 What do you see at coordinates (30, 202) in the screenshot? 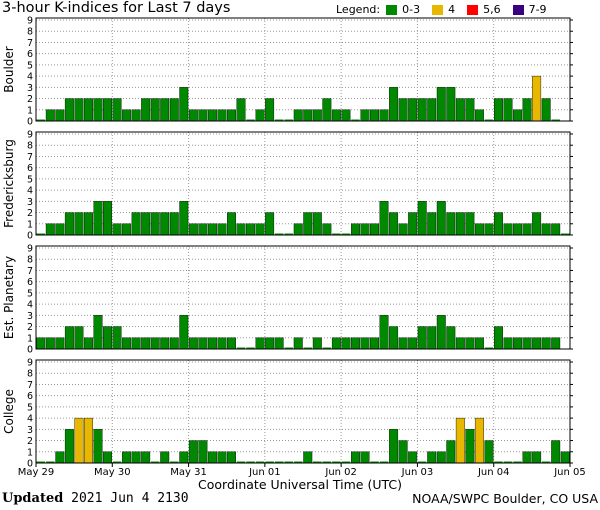
I see `y-tick-label: 3` at bounding box center [30, 202].